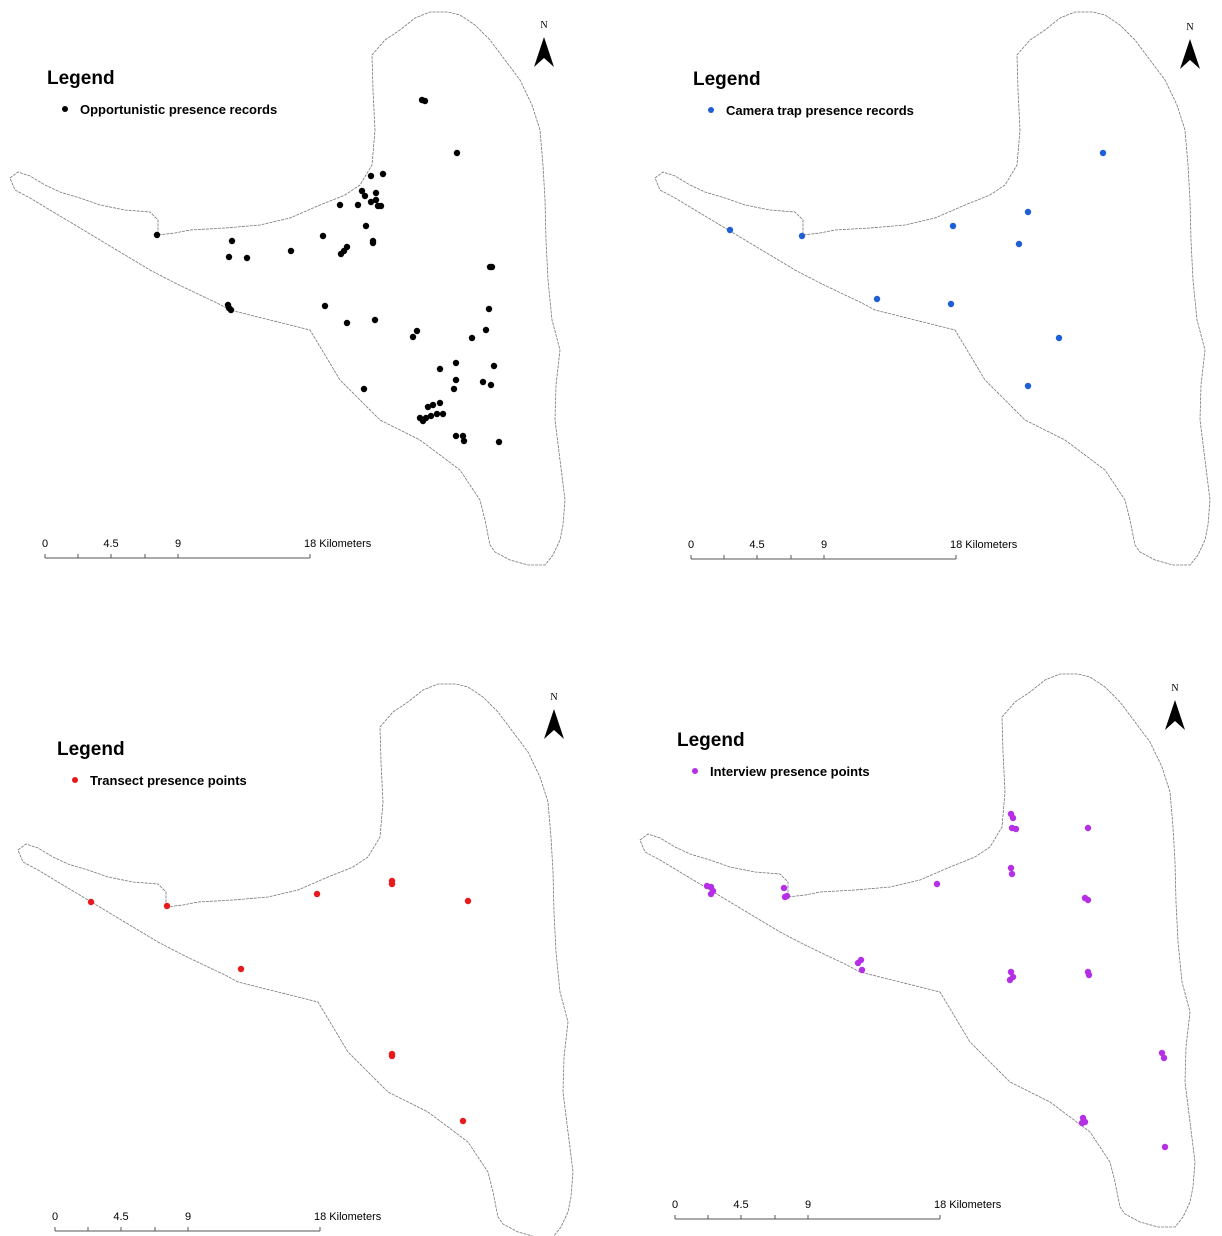  Describe the element at coordinates (178, 109) in the screenshot. I see `legend-label: Opportunistic presence records` at that location.